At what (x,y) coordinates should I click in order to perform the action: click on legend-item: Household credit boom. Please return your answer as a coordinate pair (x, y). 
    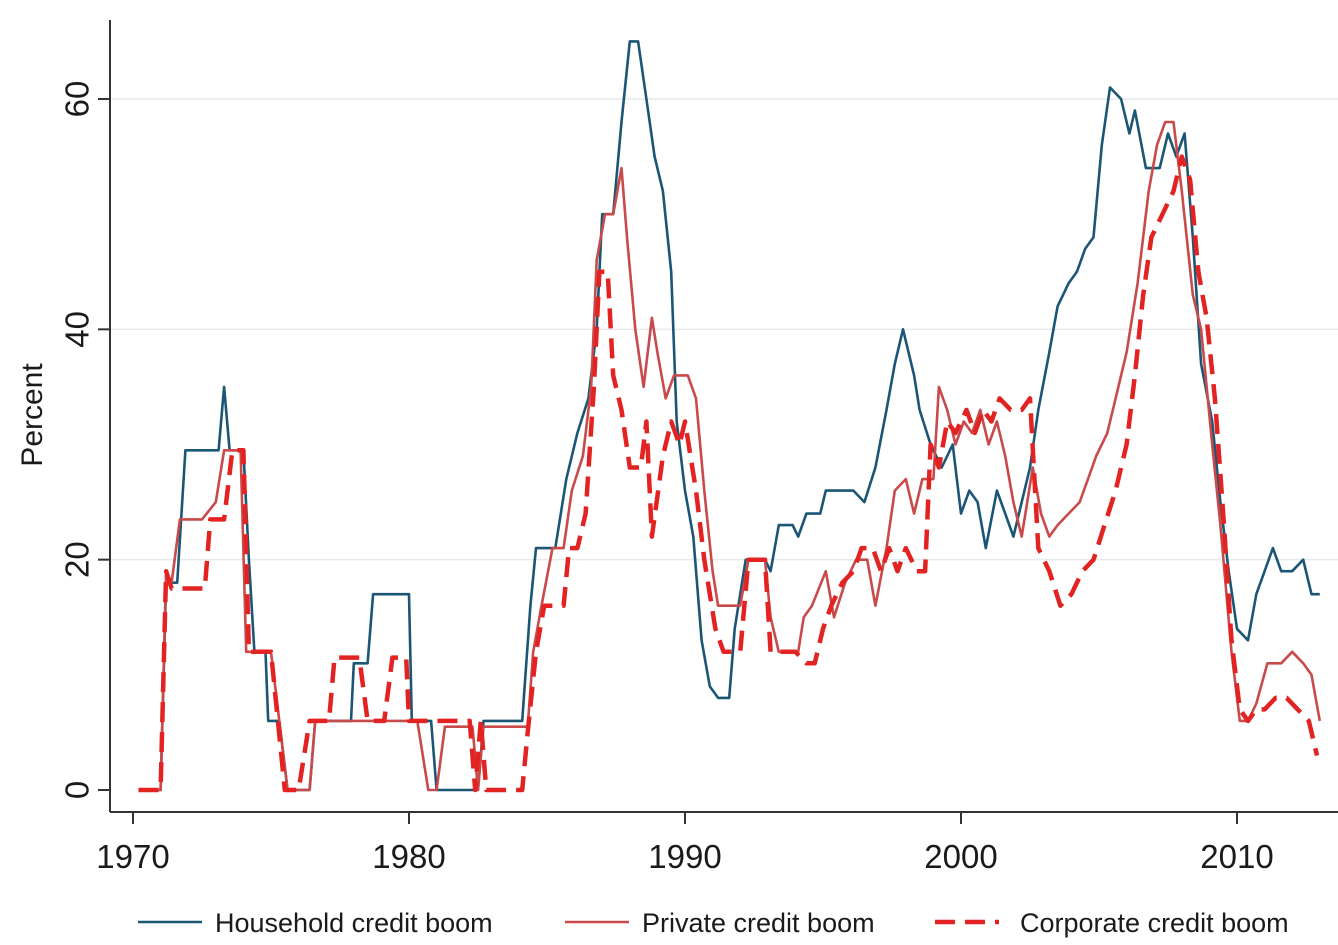
    Looking at the image, I should click on (315, 923).